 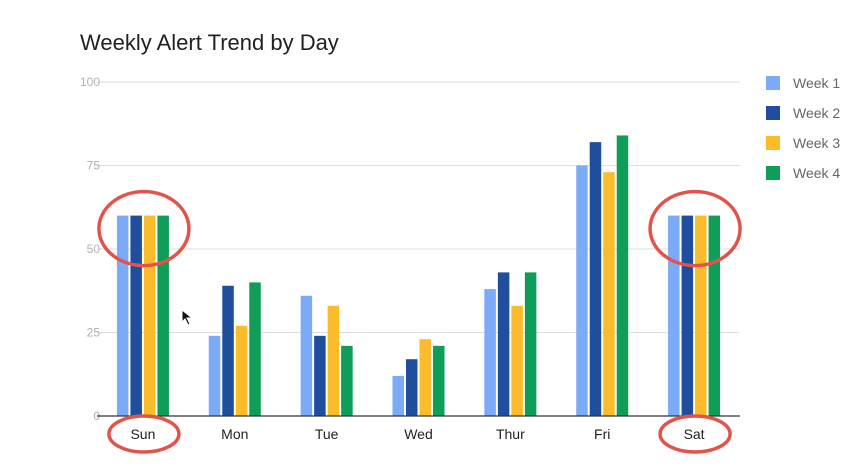 What do you see at coordinates (209, 42) in the screenshot?
I see `chart-title: Weekly Alert Trend by Day` at bounding box center [209, 42].